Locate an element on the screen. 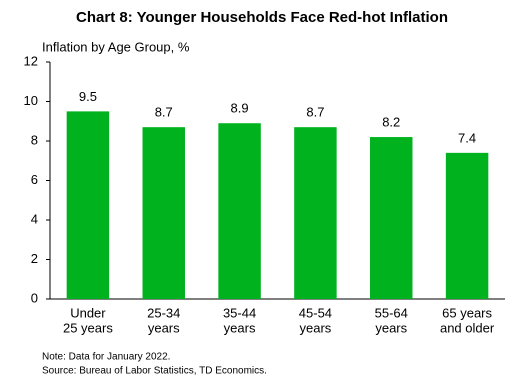  data-label: 8.9 is located at coordinates (240, 108).